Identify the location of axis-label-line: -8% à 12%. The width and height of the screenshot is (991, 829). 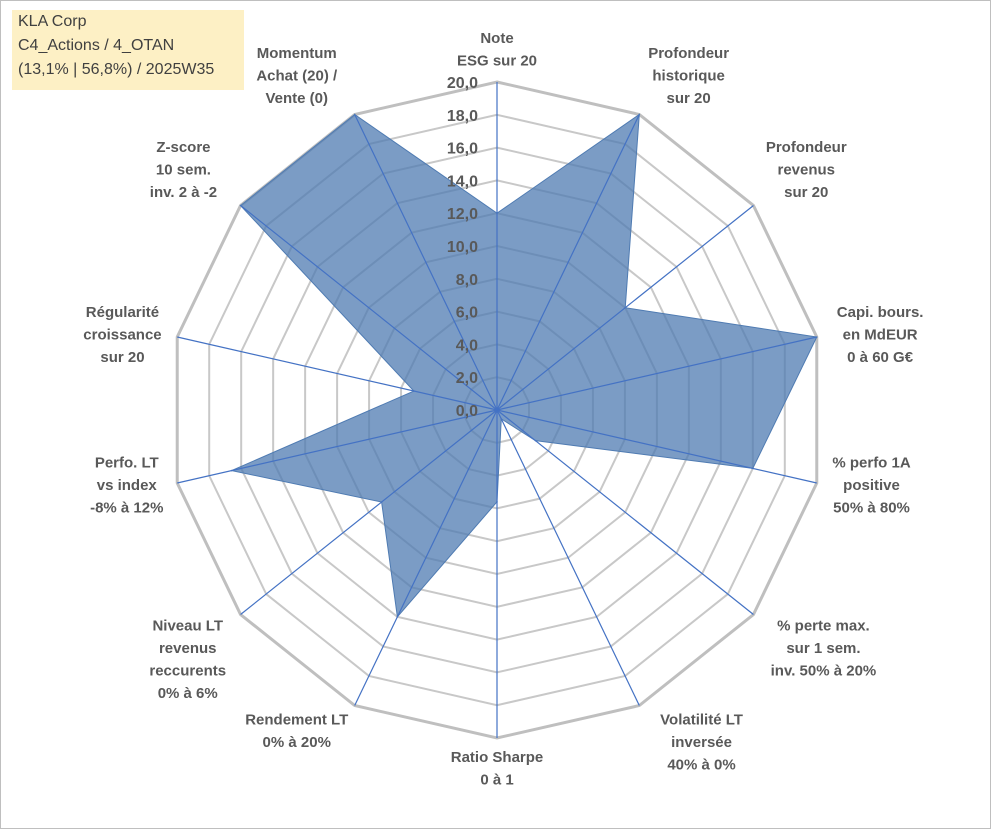
(126, 507).